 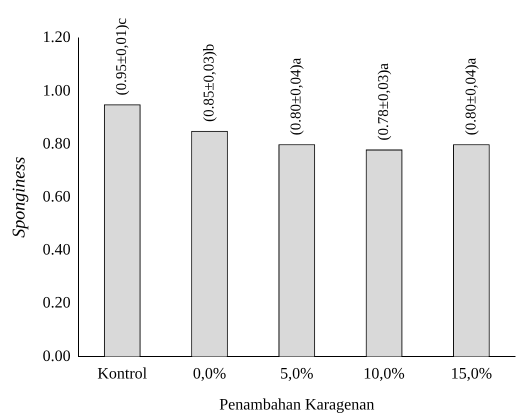 I want to click on x-tick-label: 5,0%, so click(x=297, y=373).